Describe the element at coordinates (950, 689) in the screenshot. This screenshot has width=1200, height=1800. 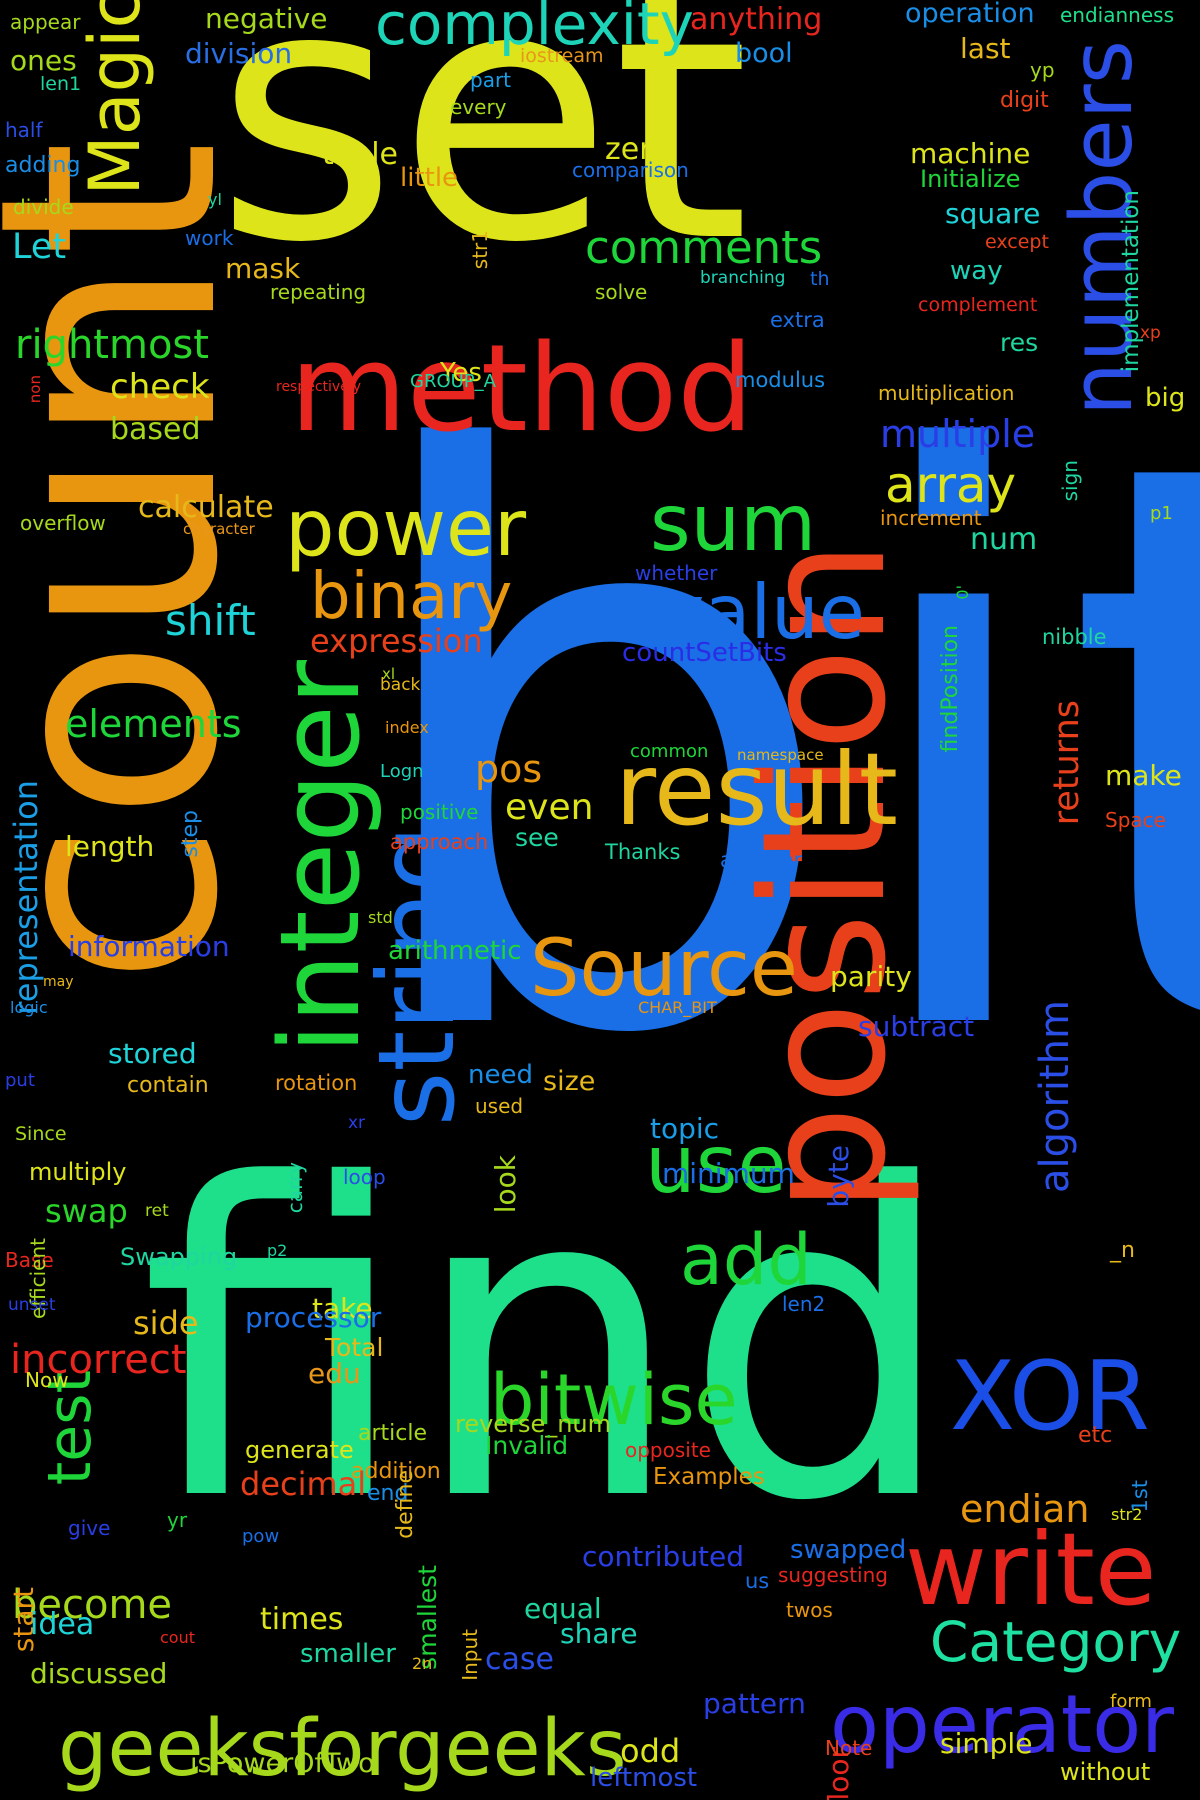
I see `word-cloud-term: findPosition` at that location.